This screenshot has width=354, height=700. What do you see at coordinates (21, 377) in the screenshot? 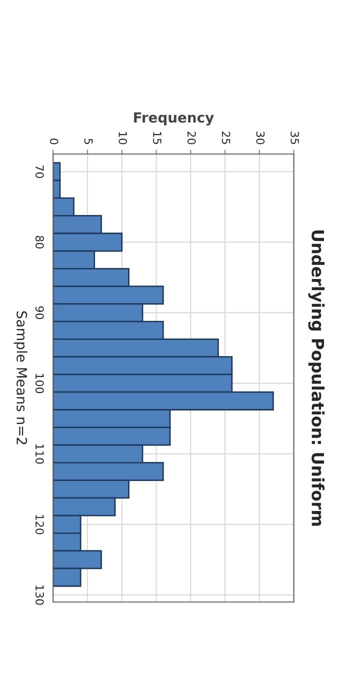
I see `y-axis-title: Sample Means n=2` at bounding box center [21, 377].